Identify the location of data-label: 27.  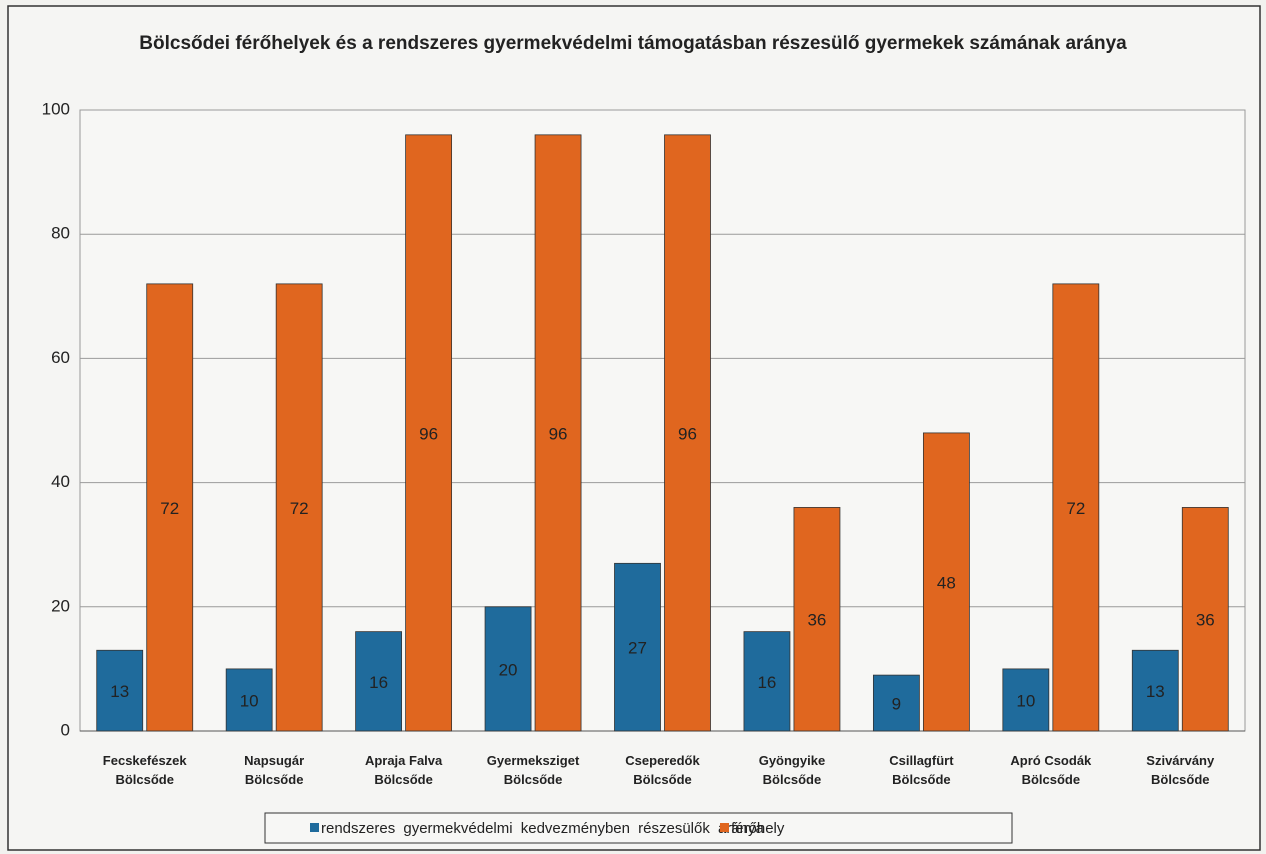
(637, 648).